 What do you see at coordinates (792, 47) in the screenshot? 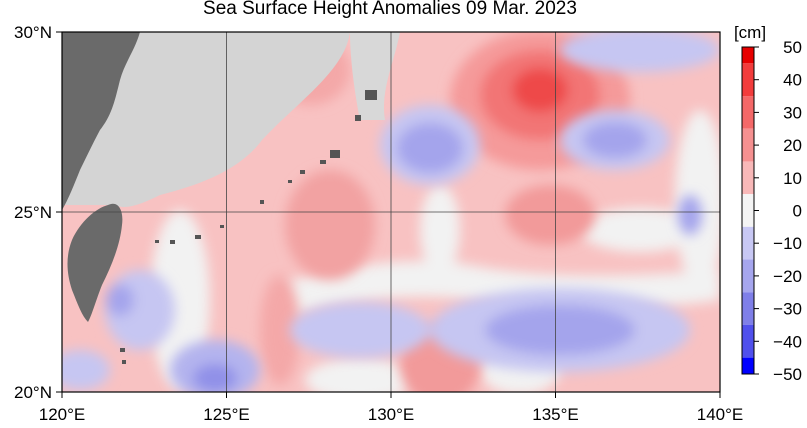
I see `colorbar-tick-label: 50` at bounding box center [792, 47].